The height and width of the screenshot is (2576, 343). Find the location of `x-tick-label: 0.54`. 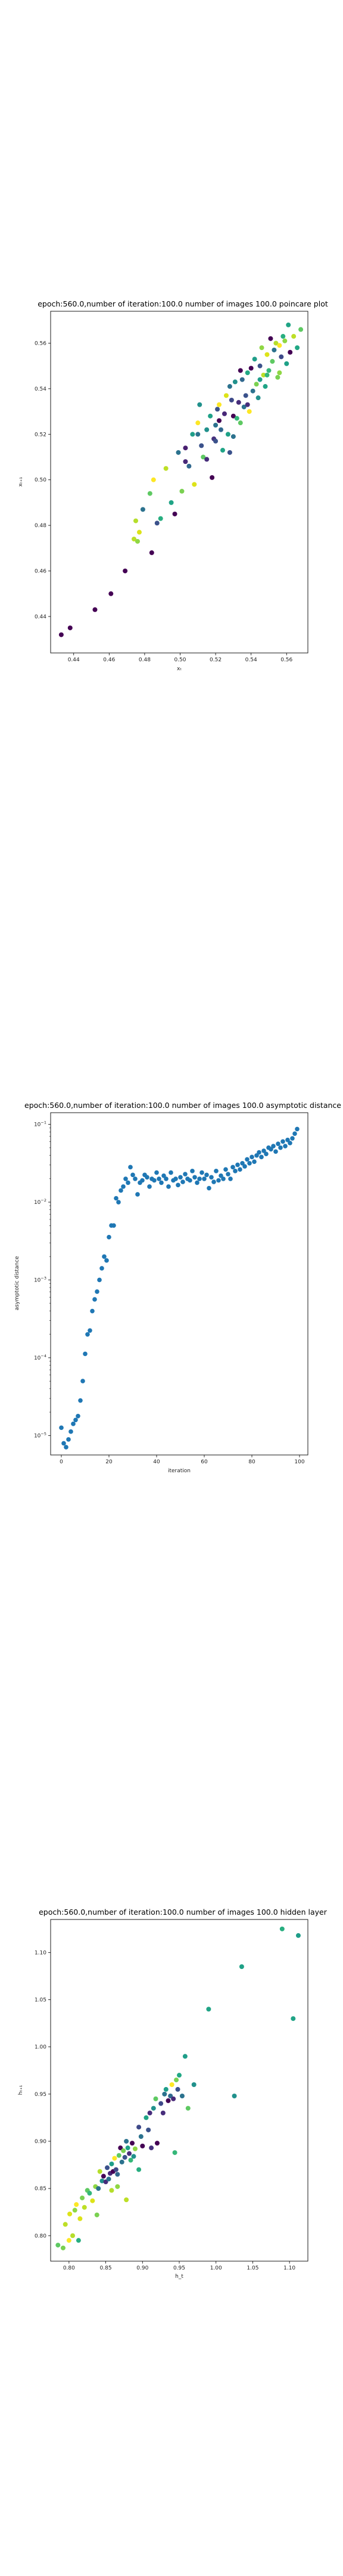

x-tick-label: 0.54 is located at coordinates (251, 660).